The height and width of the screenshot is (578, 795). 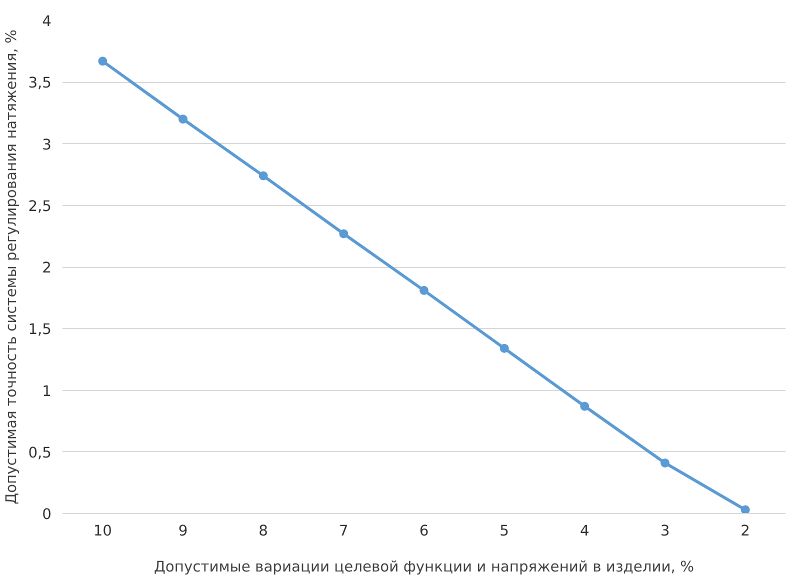 I want to click on y-tick-label: 1,5, so click(x=40, y=329).